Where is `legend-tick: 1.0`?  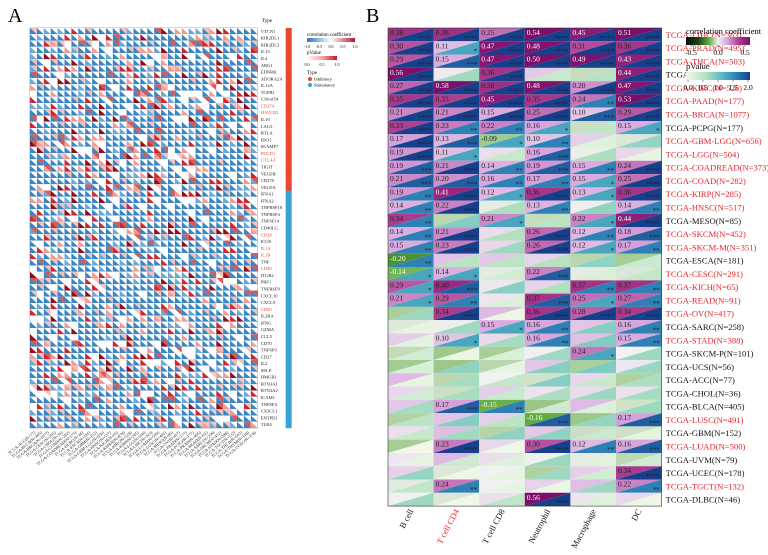
legend-tick: 1.0 is located at coordinates (337, 64).